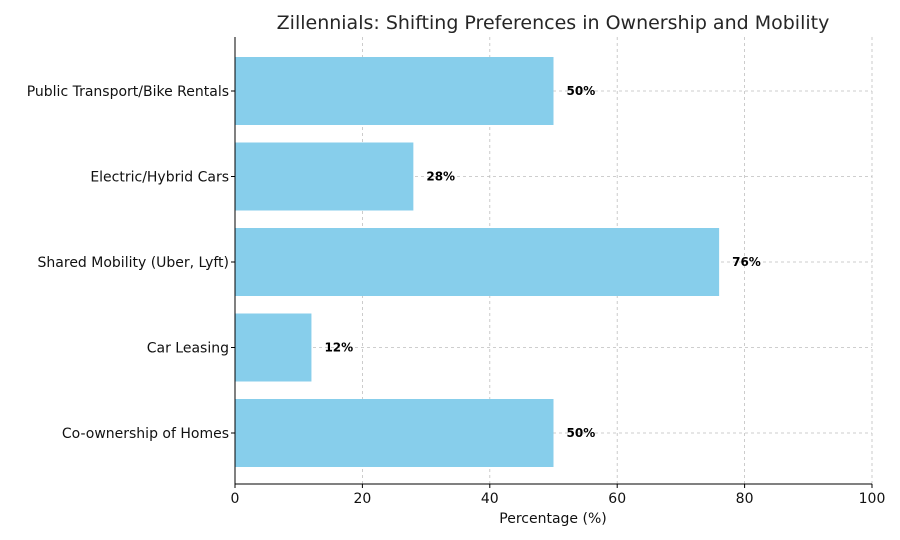 The width and height of the screenshot is (900, 540). I want to click on x-tick-label: 40, so click(490, 499).